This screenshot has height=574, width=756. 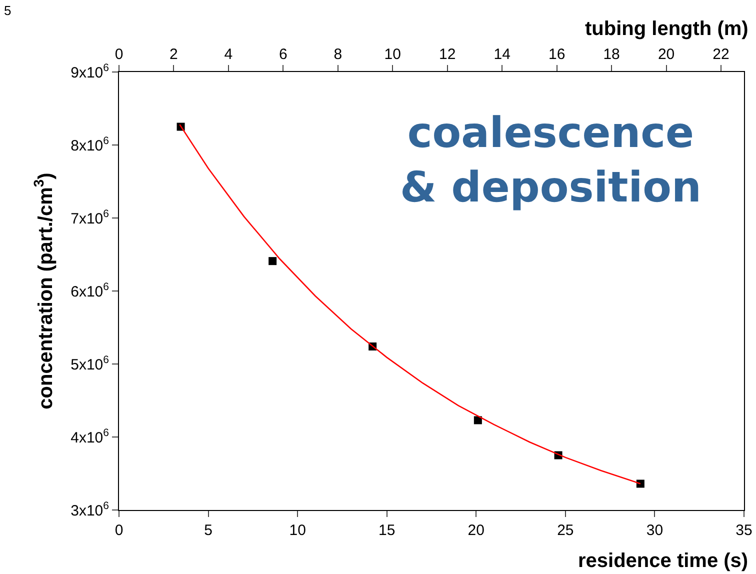 What do you see at coordinates (557, 54) in the screenshot?
I see `x2-tick-label: 16` at bounding box center [557, 54].